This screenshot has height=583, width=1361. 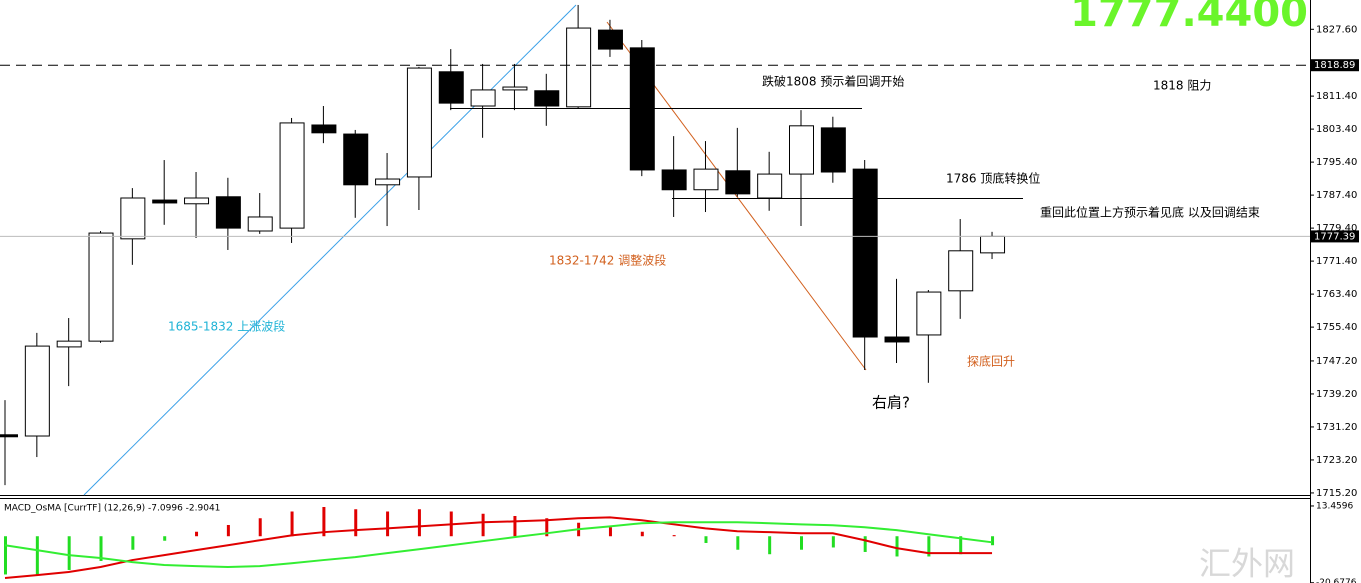 What do you see at coordinates (1334, 506) in the screenshot?
I see `y-tick-label: 13.4596` at bounding box center [1334, 506].